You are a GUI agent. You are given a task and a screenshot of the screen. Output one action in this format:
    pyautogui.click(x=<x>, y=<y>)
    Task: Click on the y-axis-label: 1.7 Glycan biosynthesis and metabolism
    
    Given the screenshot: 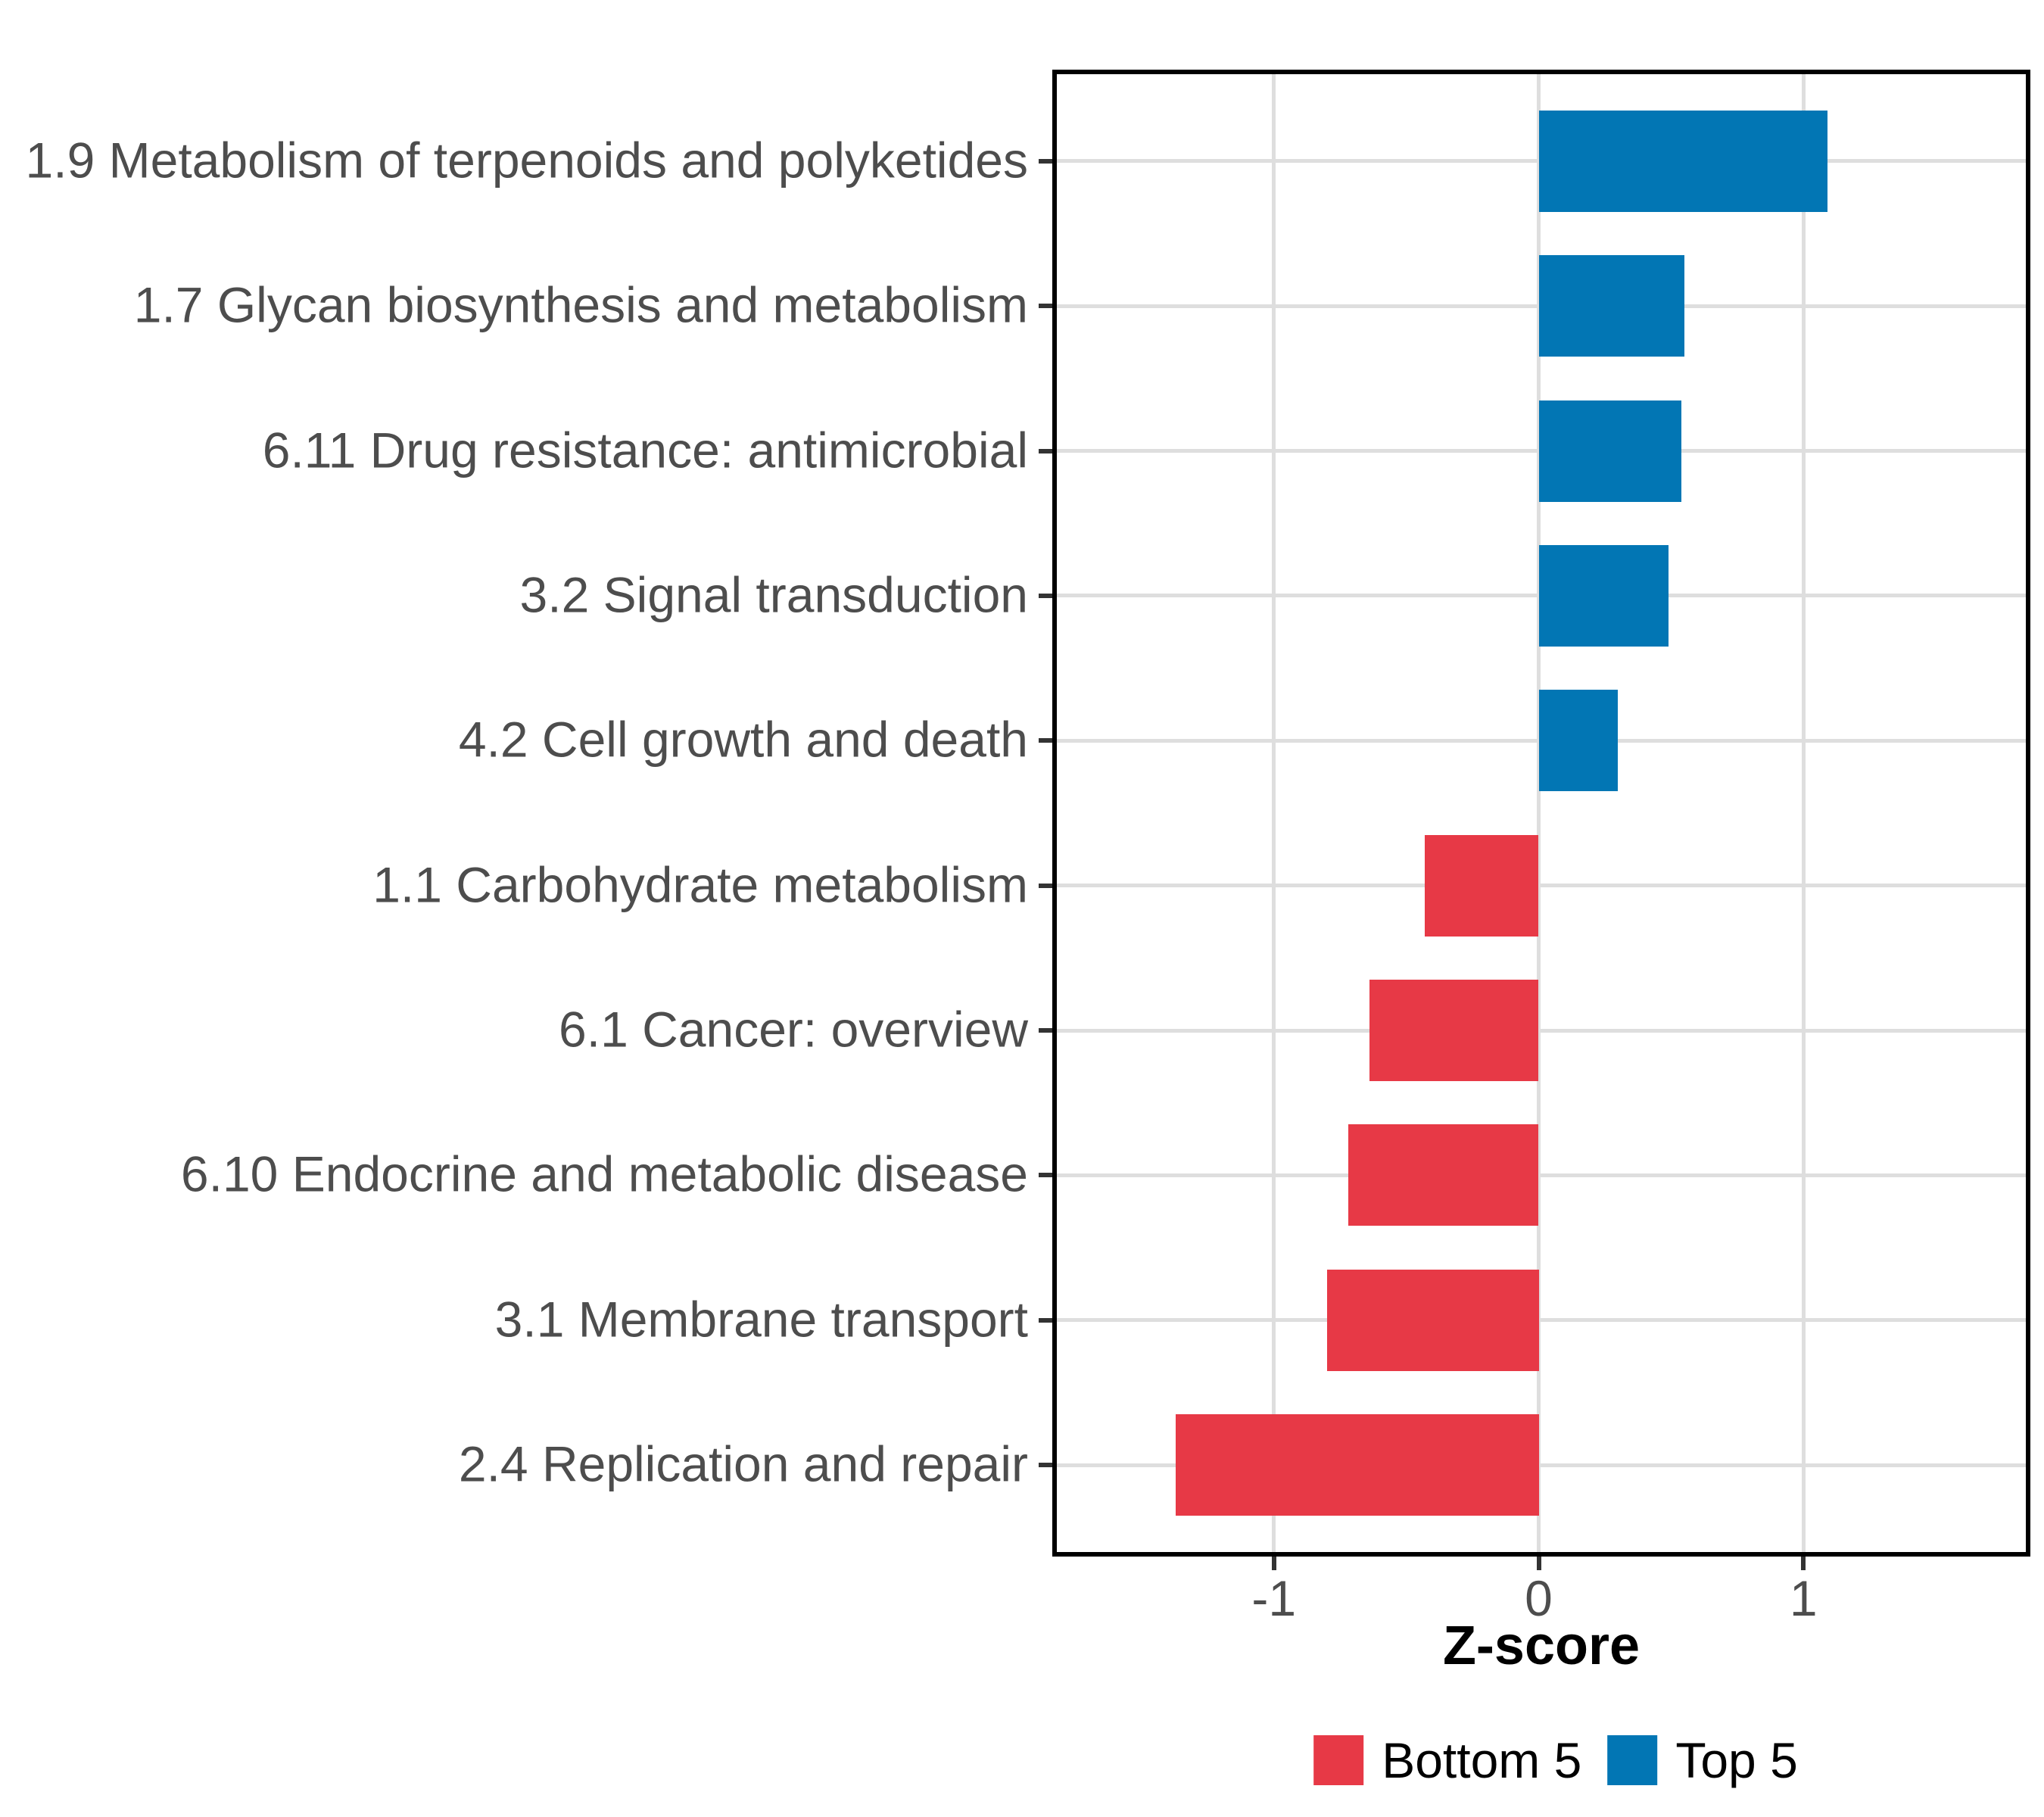 What is the action you would take?
    pyautogui.click(x=580, y=304)
    